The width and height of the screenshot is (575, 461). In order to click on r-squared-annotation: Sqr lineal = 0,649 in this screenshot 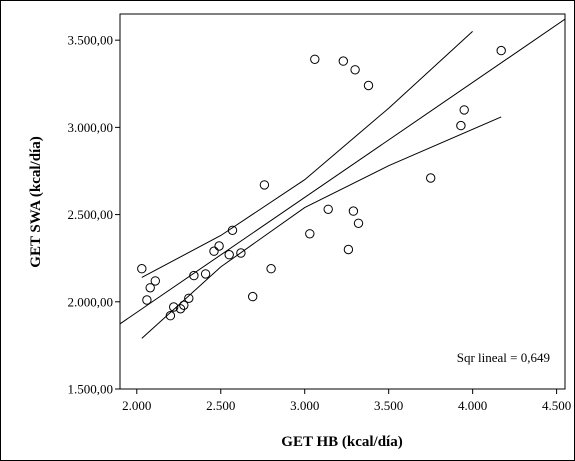, I will do `click(503, 357)`.